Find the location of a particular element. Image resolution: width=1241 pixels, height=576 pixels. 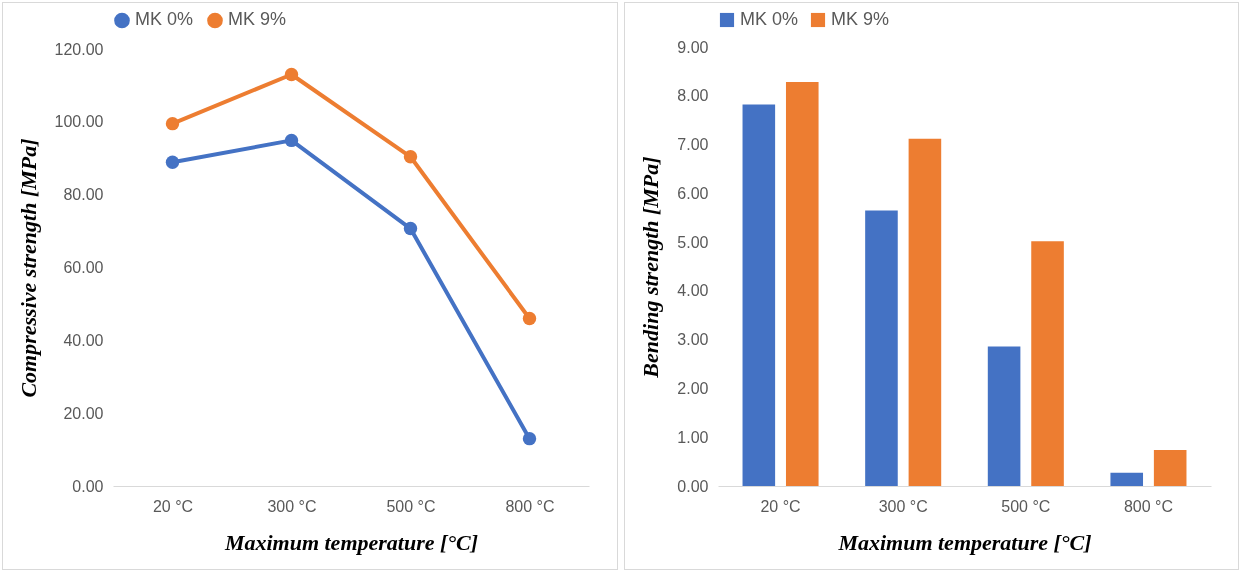

y-tick-label: 5.00 is located at coordinates (692, 242).